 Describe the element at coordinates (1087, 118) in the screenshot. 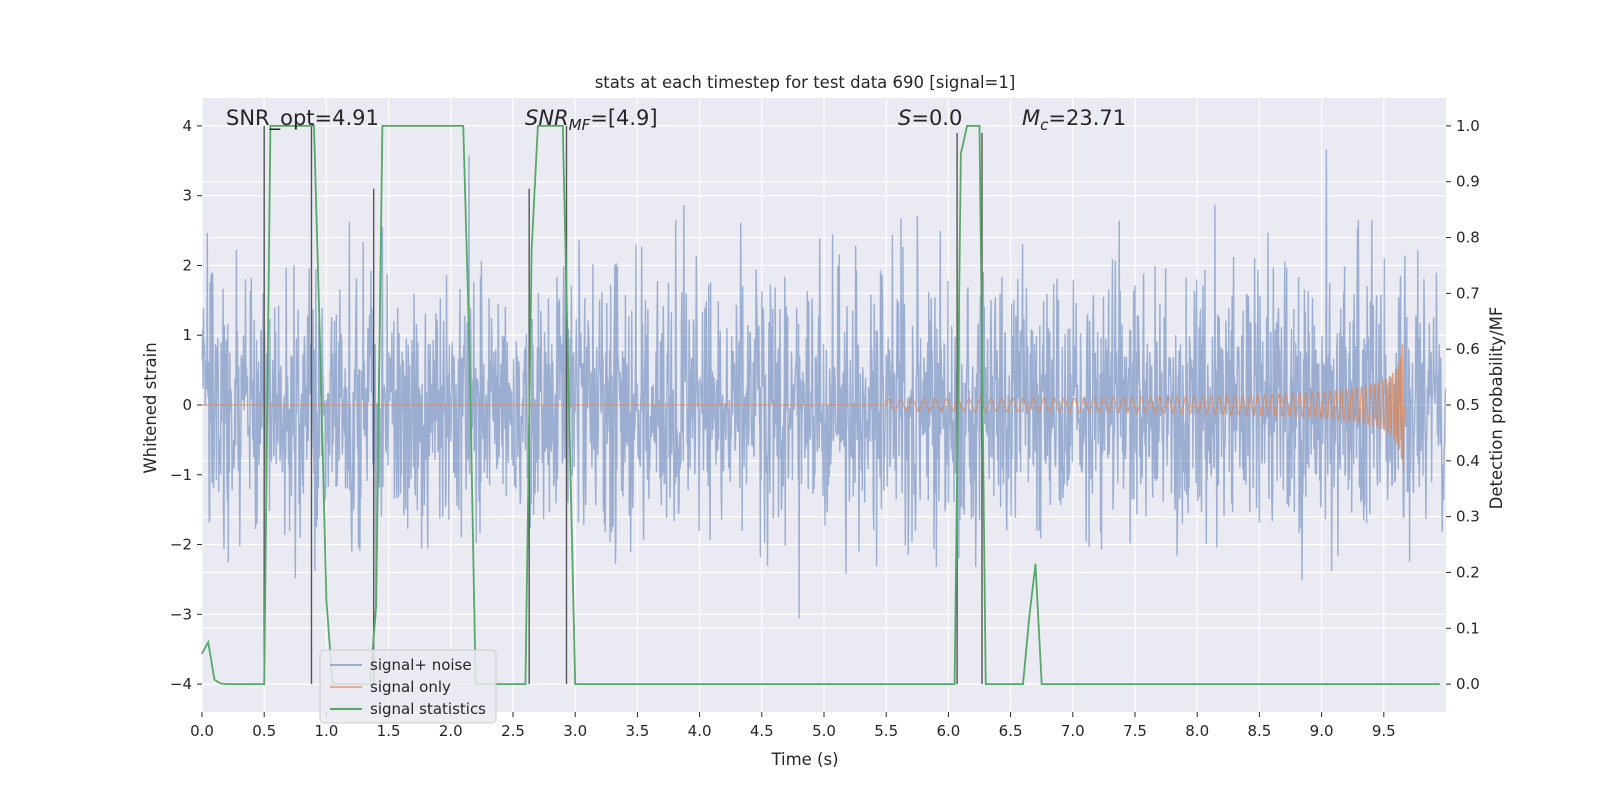

I see `annotation-mc-value: =23.71` at that location.